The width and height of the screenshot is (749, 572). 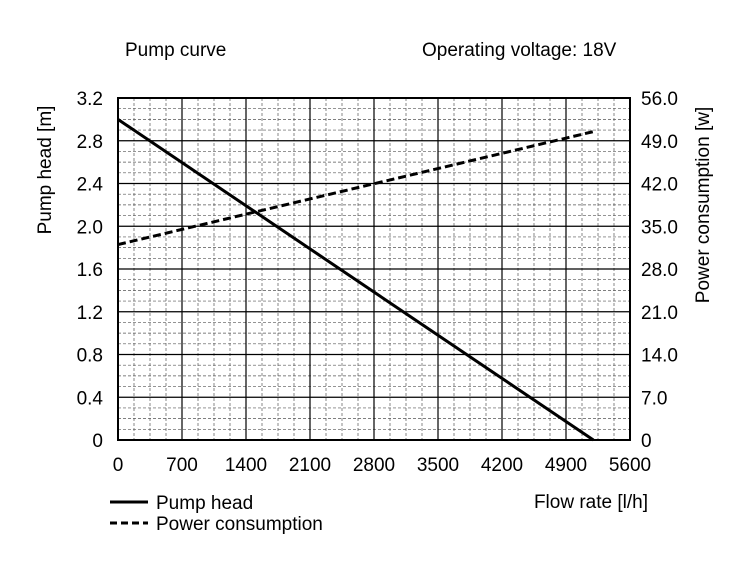 I want to click on chart-subtitle: Operating voltage: 18V, so click(x=519, y=50).